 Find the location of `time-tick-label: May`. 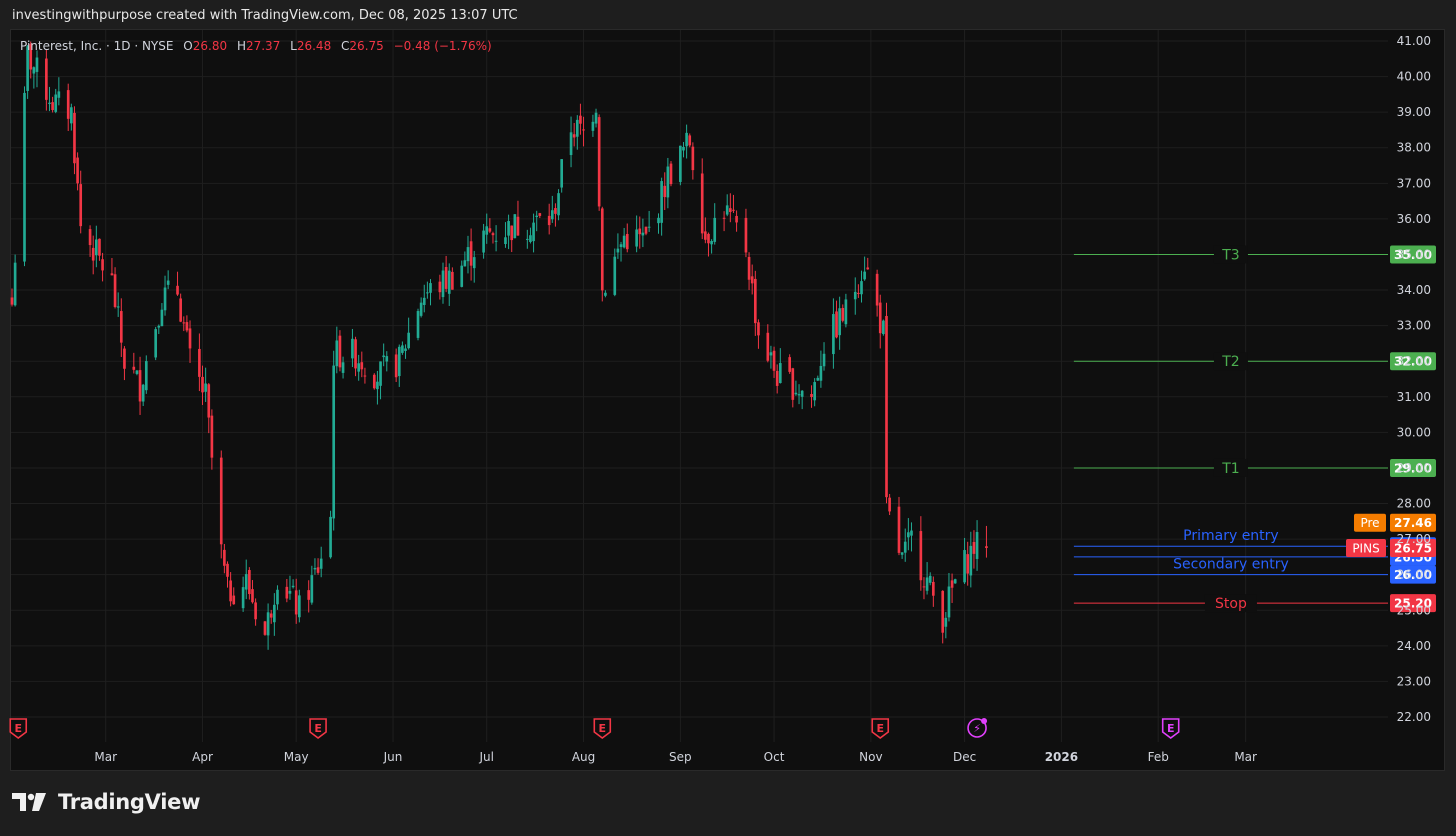

time-tick-label: May is located at coordinates (296, 757).